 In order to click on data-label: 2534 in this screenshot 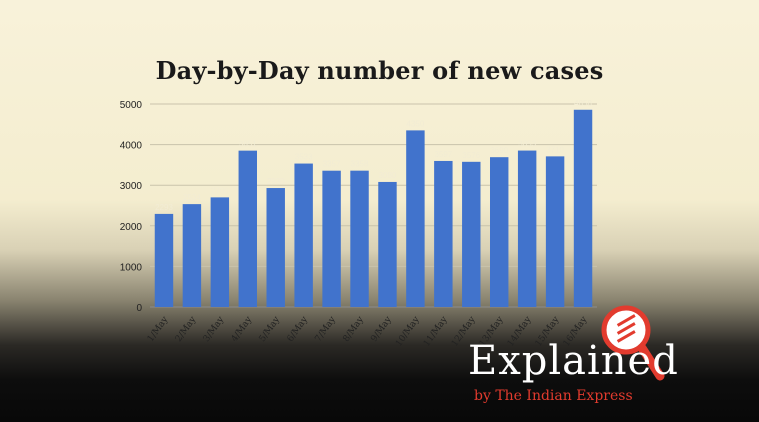, I will do `click(192, 197)`.